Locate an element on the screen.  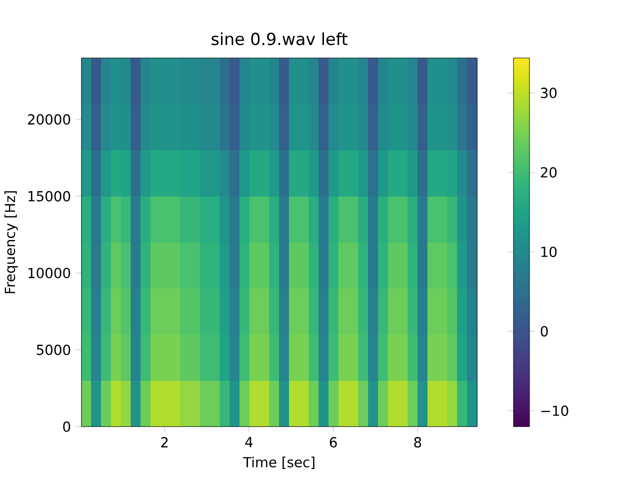
color-bar-label: 0 is located at coordinates (544, 331).